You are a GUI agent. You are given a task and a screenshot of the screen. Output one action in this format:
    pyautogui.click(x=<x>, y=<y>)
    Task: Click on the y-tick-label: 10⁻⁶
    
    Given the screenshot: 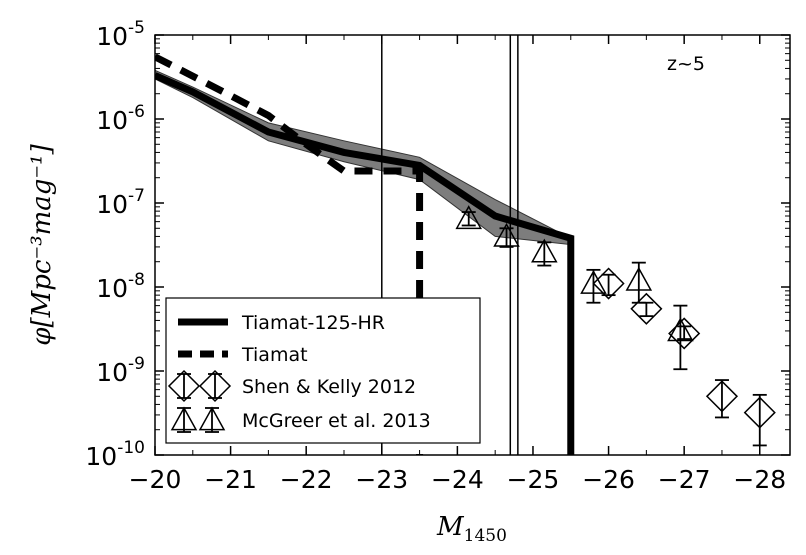 What is the action you would take?
    pyautogui.click(x=120, y=118)
    